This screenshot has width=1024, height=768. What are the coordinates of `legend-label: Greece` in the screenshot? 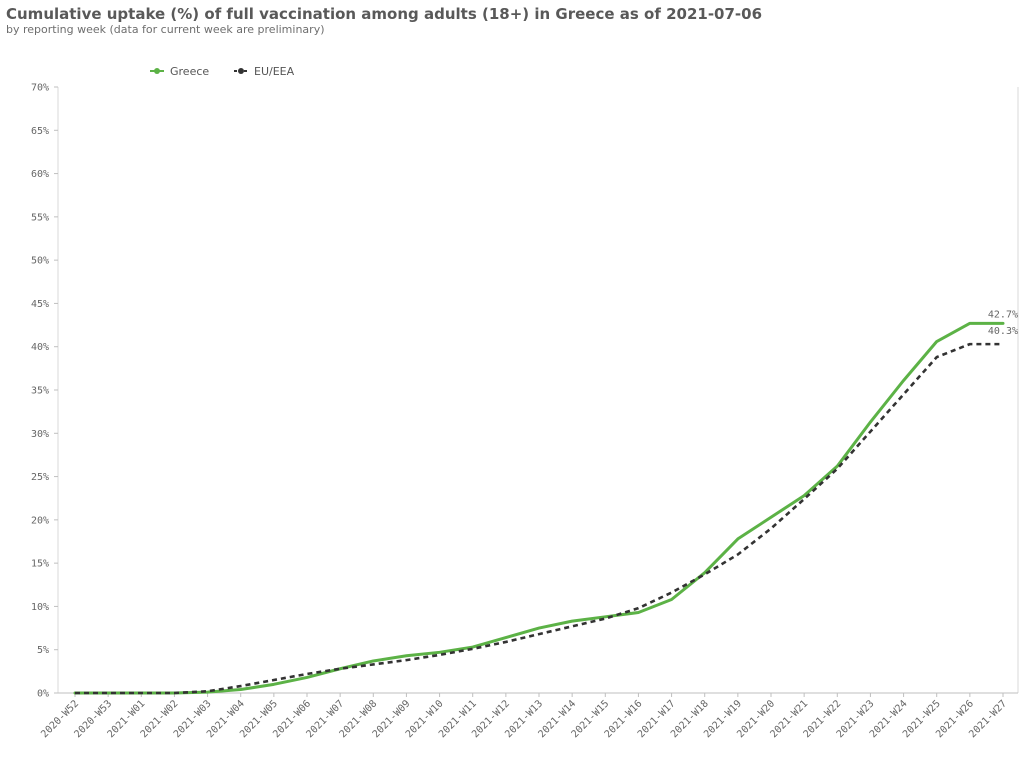 It's located at (189, 71).